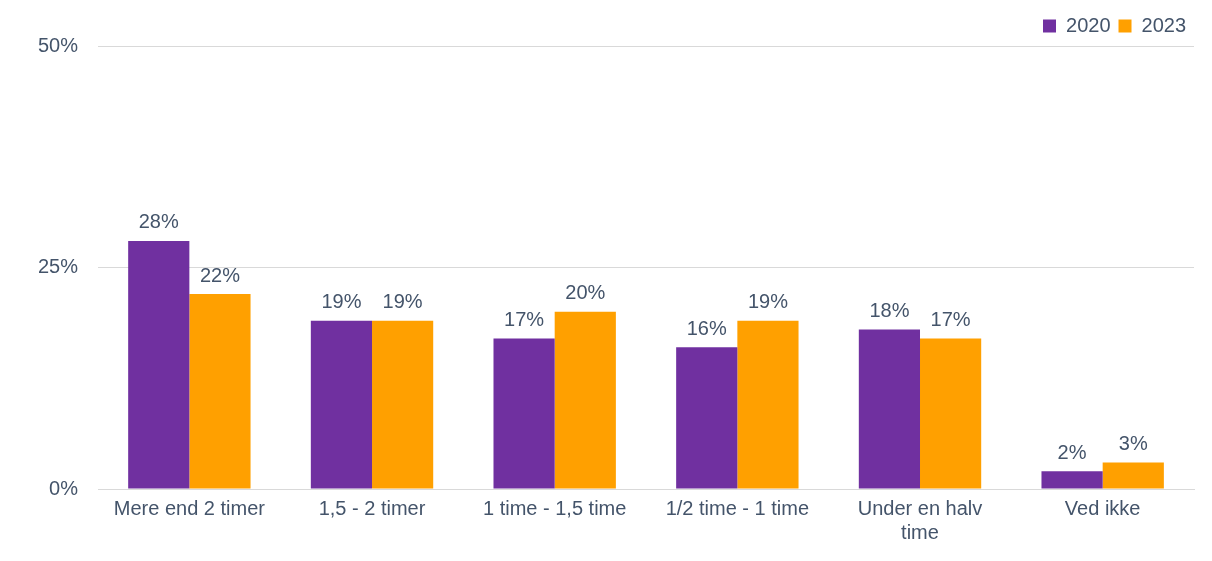 This screenshot has width=1212, height=561. I want to click on data-label: 16%, so click(706, 327).